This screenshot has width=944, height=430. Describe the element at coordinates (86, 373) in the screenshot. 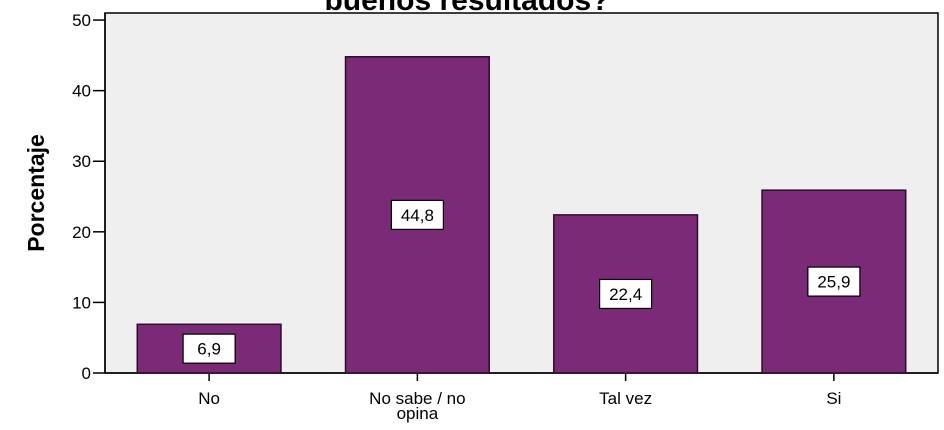

I see `y-tick-label: 0` at that location.